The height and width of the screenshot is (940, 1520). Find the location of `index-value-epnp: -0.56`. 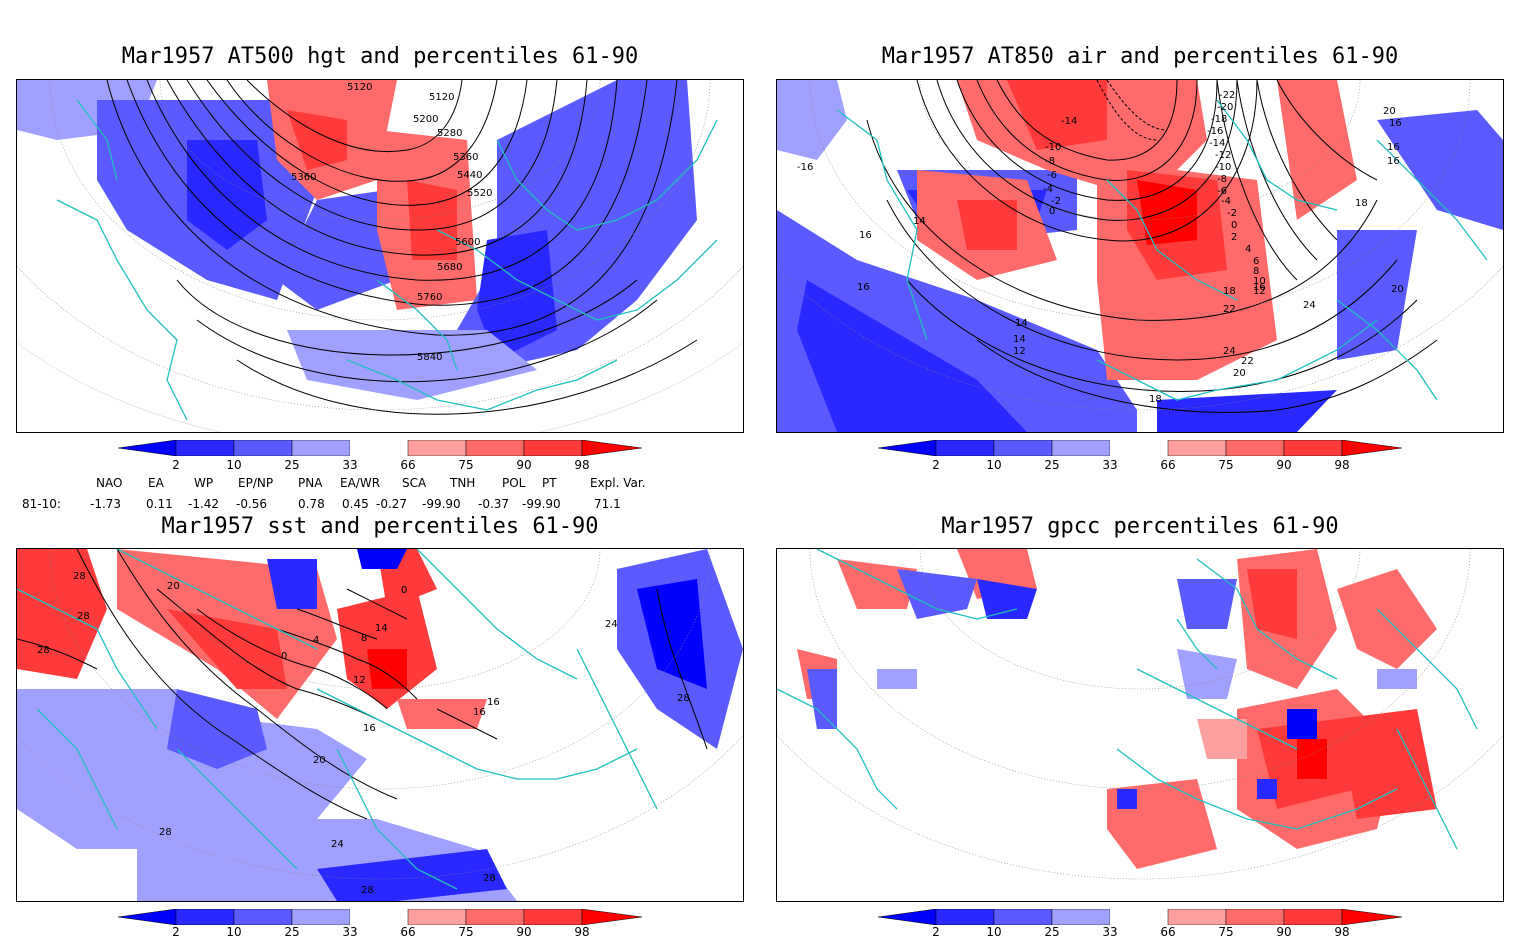

index-value-epnp: -0.56 is located at coordinates (252, 504).